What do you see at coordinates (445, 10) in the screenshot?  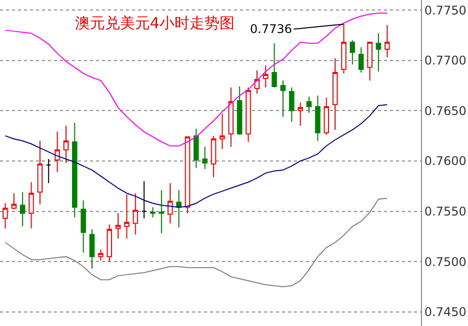 I see `y-tick-label: 0.7750` at bounding box center [445, 10].